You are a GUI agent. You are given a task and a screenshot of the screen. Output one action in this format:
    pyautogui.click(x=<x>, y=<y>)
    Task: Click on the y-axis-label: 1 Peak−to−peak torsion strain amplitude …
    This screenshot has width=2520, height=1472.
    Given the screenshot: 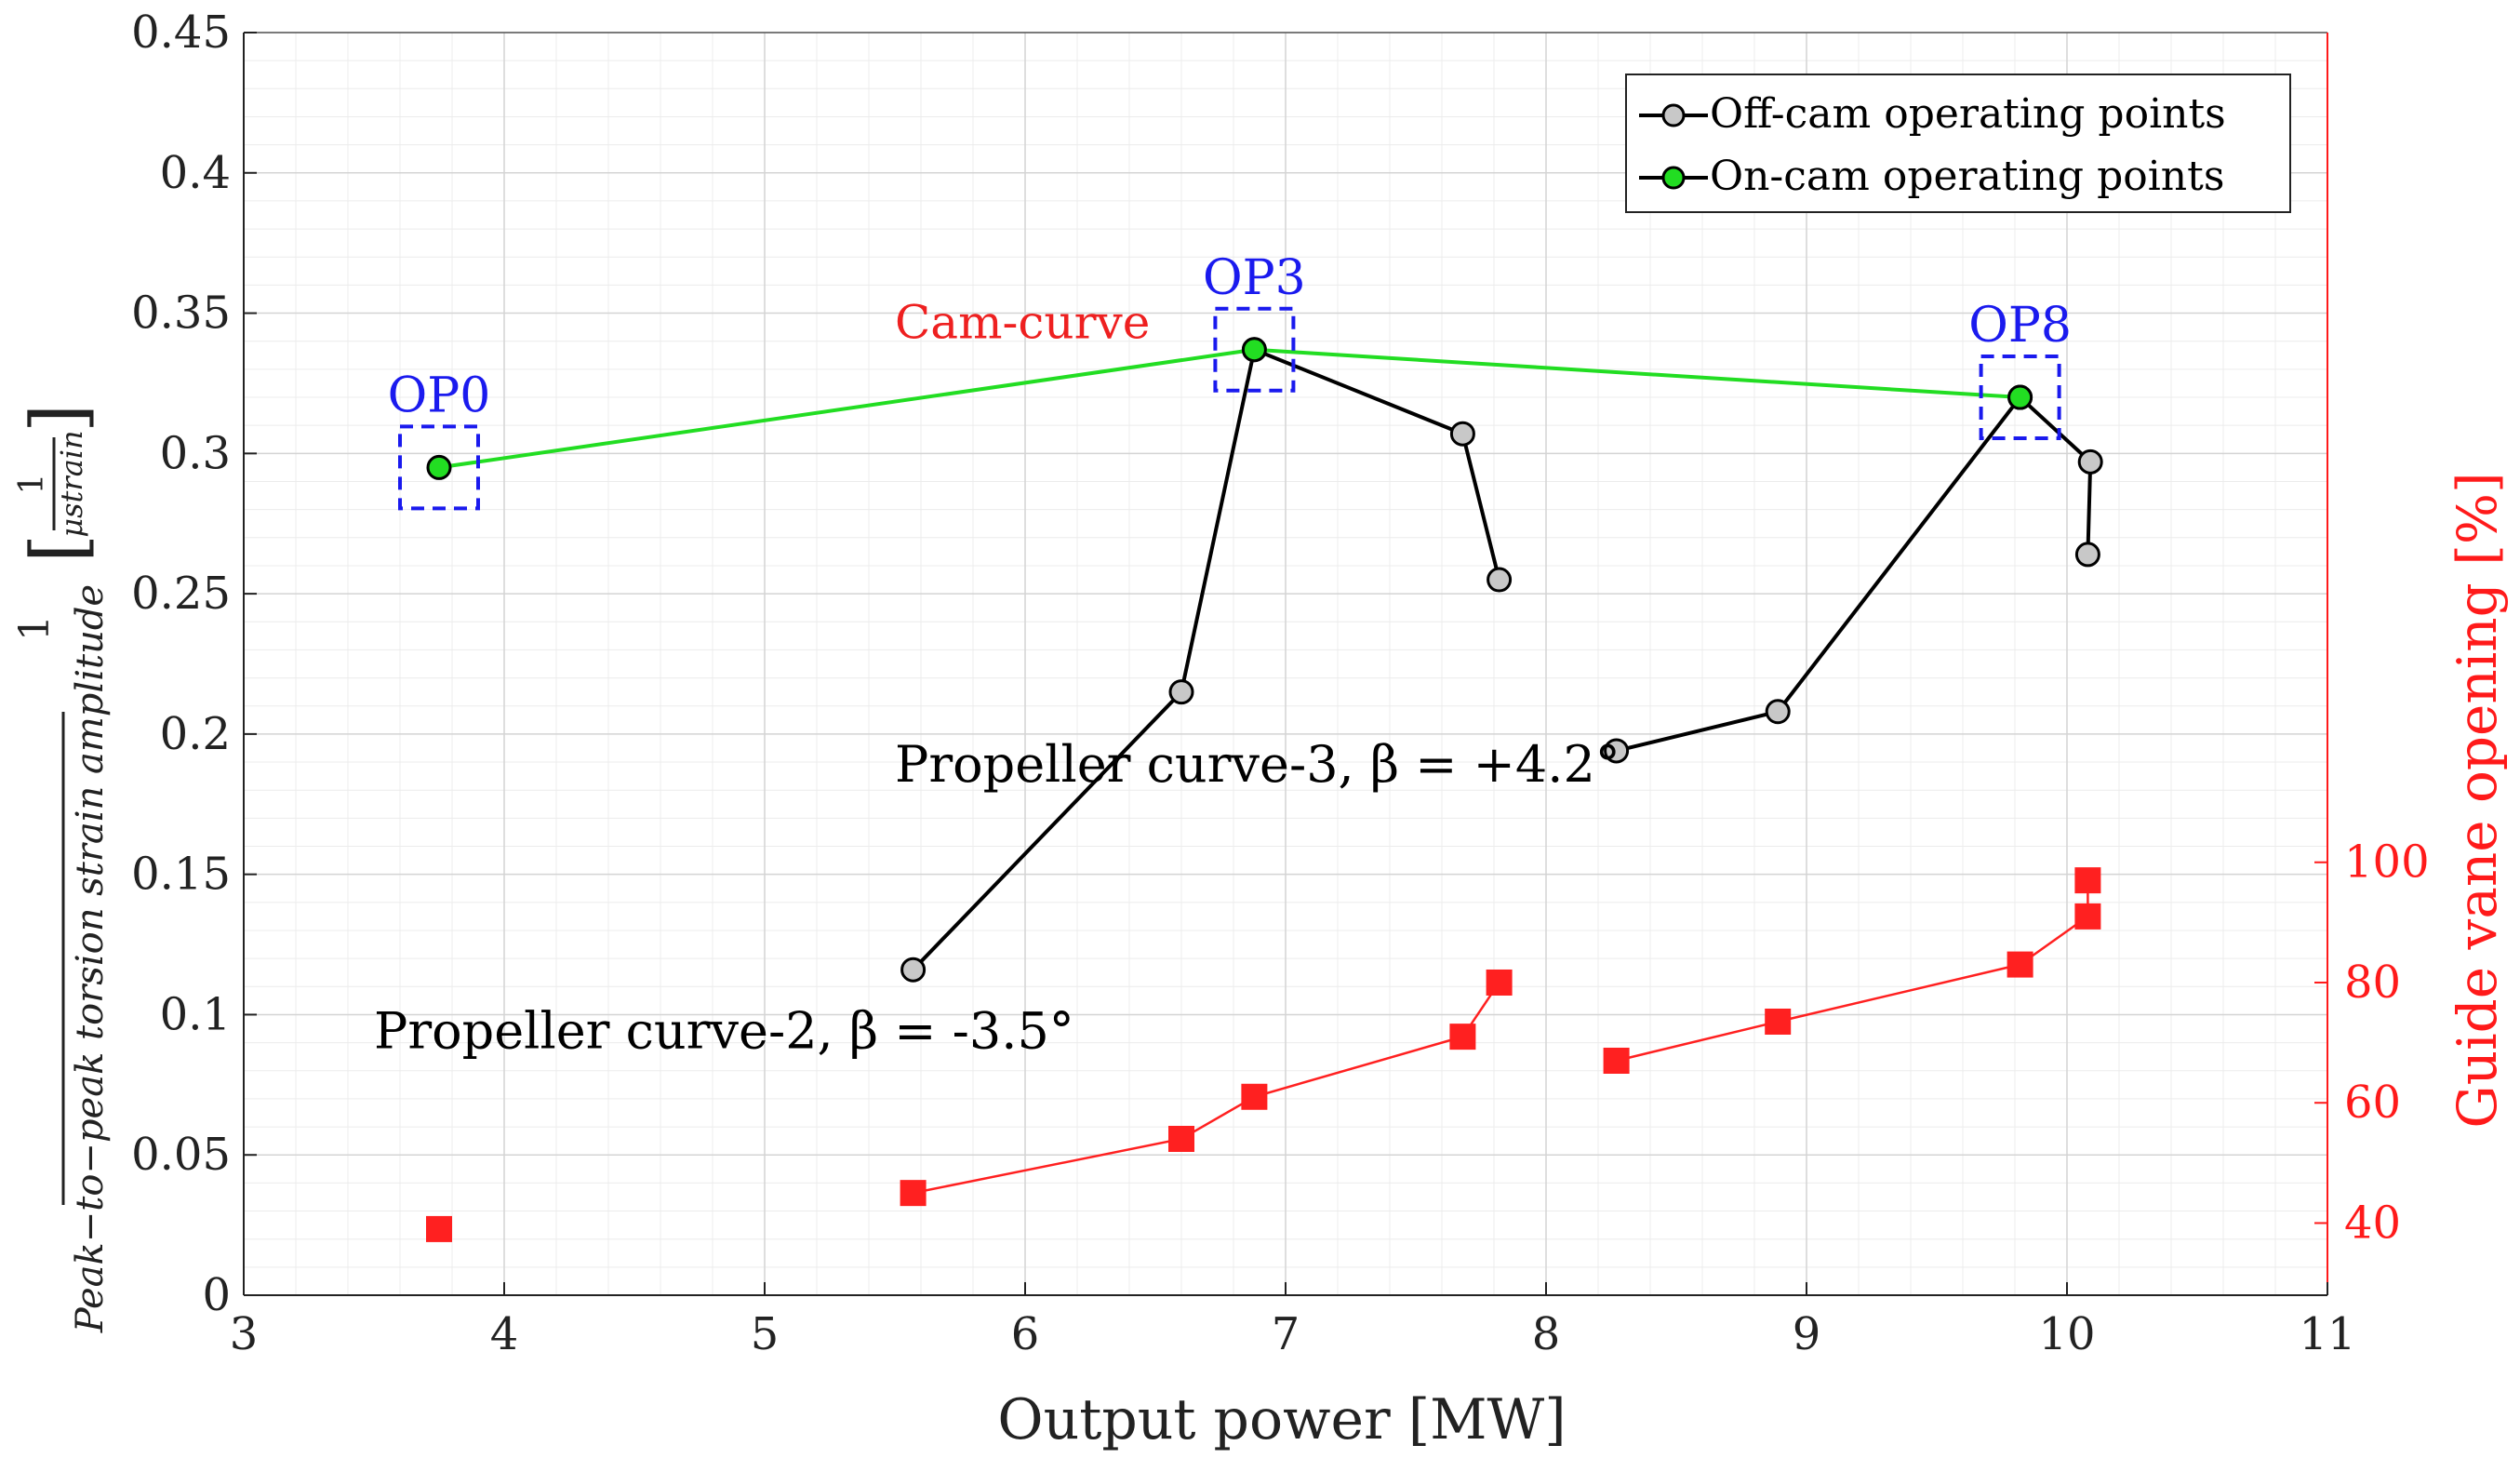 What is the action you would take?
    pyautogui.click(x=61, y=868)
    